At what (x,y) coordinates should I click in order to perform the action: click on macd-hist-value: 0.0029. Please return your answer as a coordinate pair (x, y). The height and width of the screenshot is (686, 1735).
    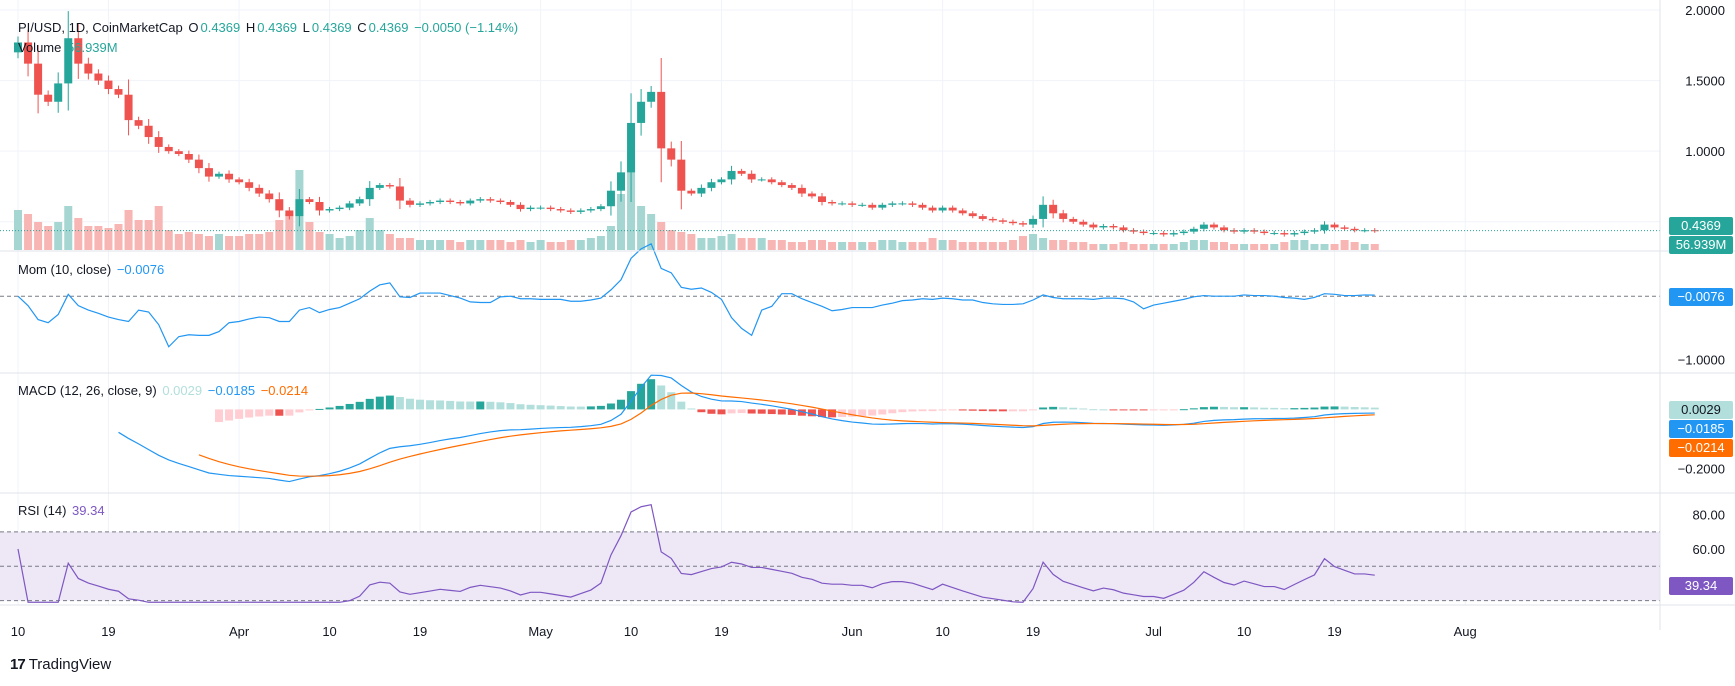
    Looking at the image, I should click on (182, 390).